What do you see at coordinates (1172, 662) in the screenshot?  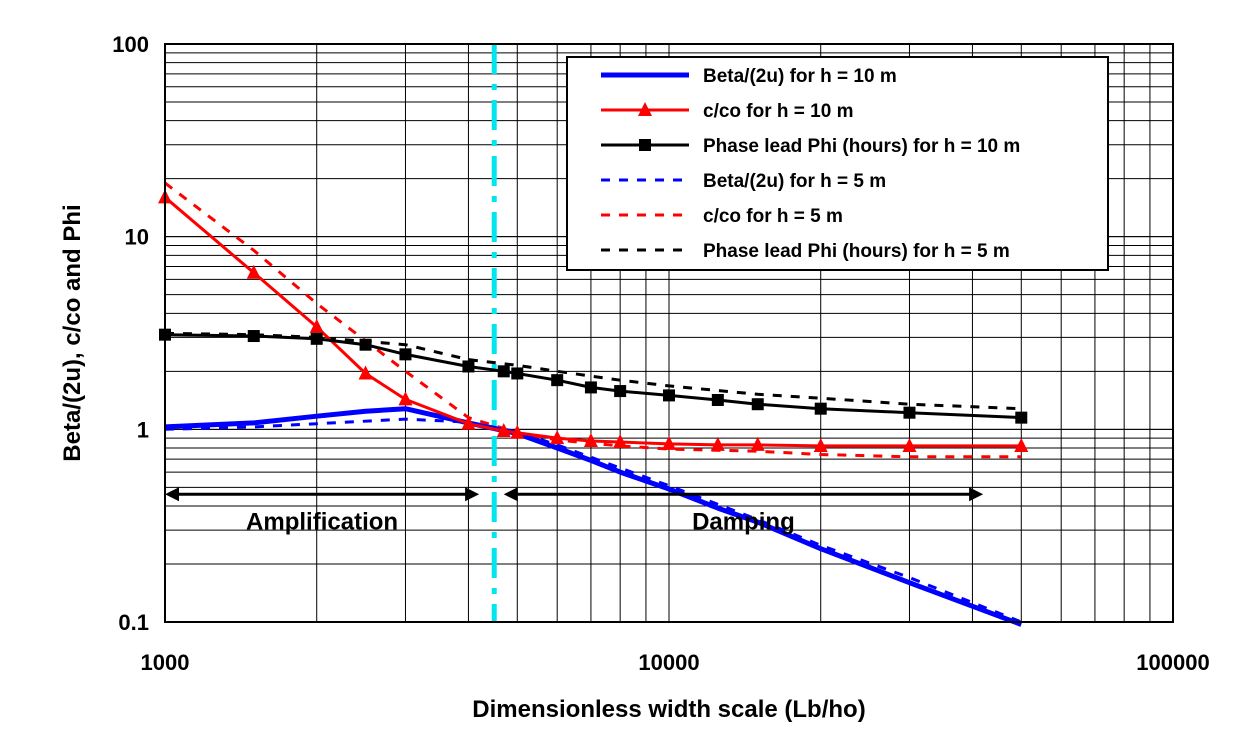 I see `x-tick-label: 100000` at bounding box center [1172, 662].